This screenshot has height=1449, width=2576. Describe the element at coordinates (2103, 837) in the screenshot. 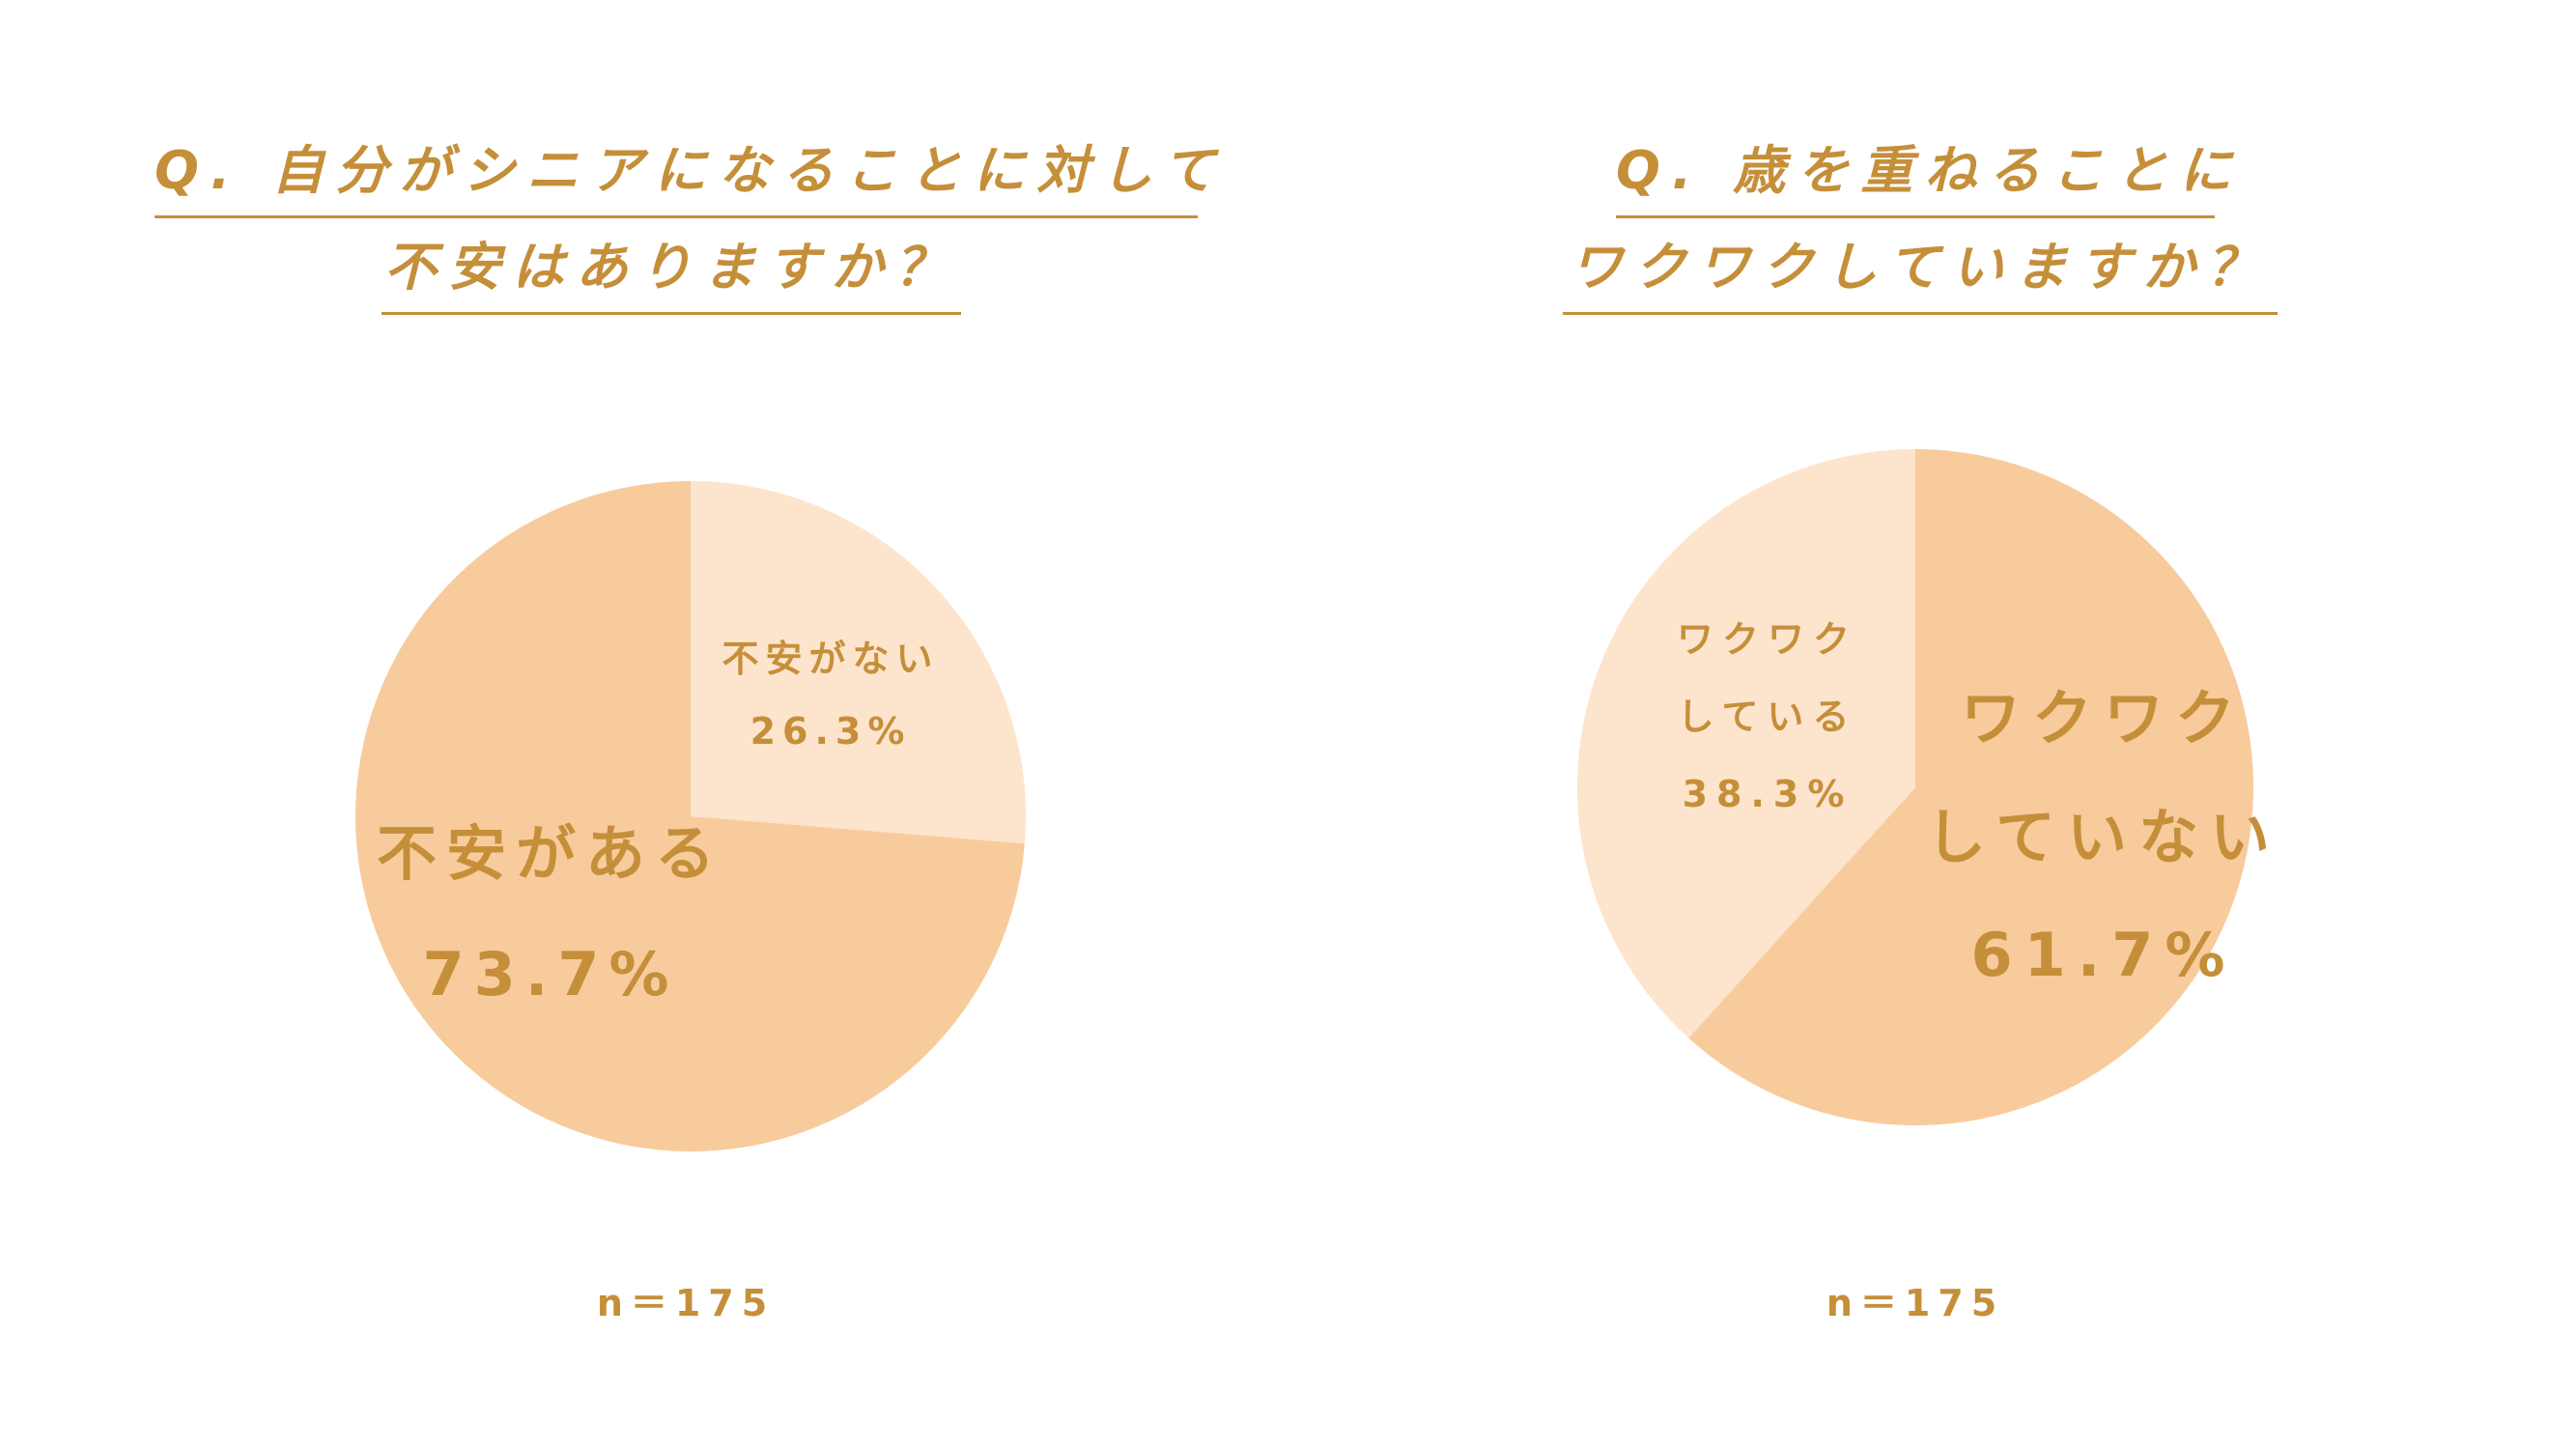

I see `slice-label-not-excited-line-2: していない` at that location.